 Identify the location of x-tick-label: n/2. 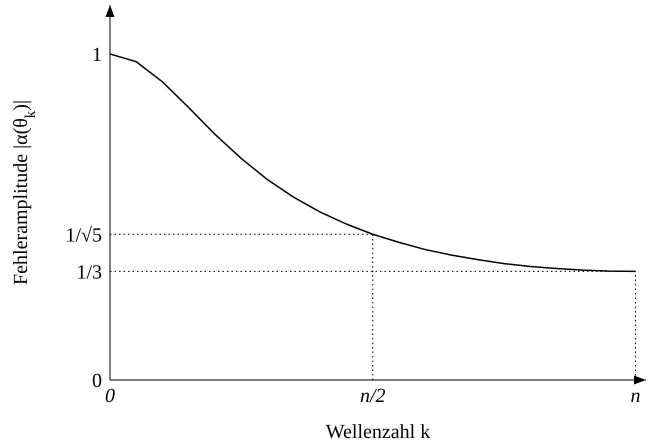
(373, 396).